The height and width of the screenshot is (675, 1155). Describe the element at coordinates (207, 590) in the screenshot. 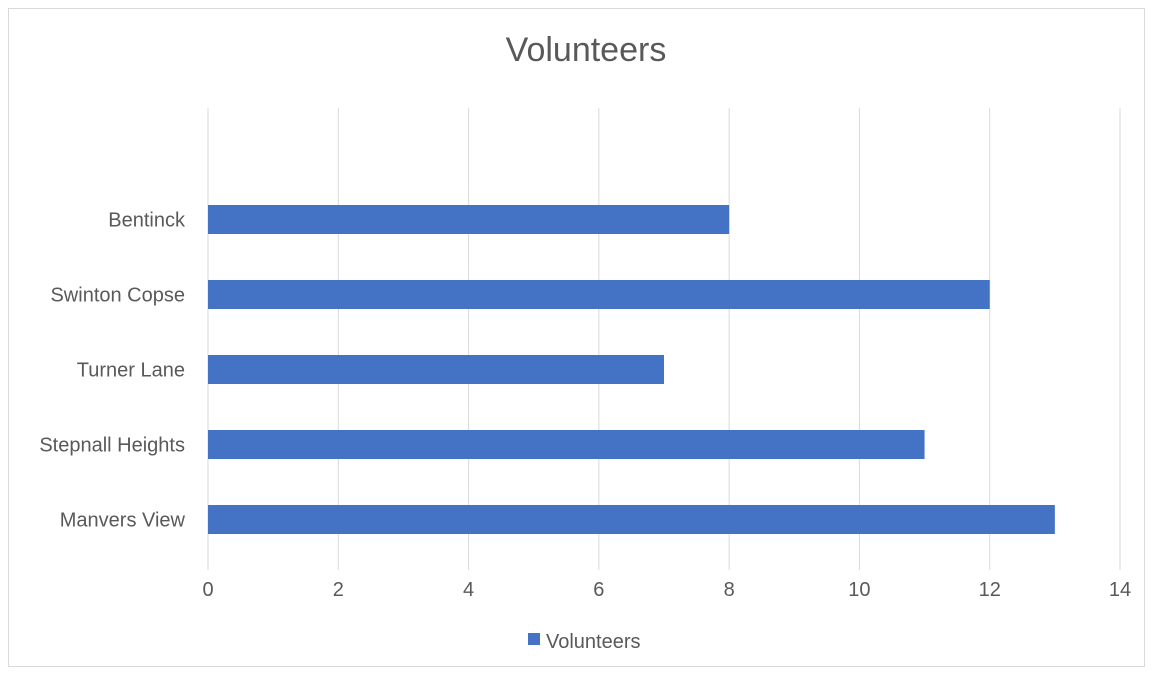

I see `x-tick-label: 0` at that location.